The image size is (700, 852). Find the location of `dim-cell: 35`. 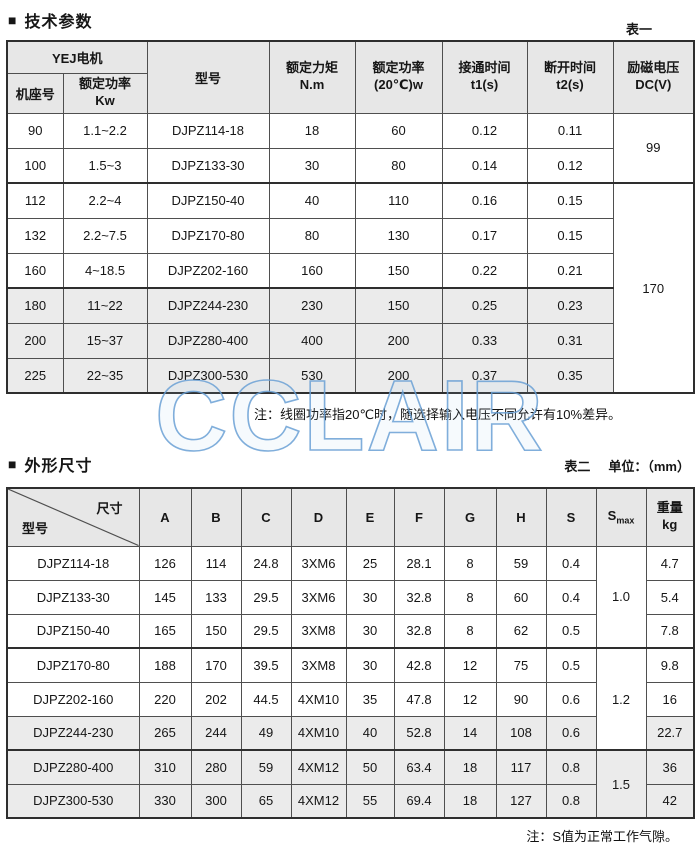

dim-cell: 35 is located at coordinates (370, 699).